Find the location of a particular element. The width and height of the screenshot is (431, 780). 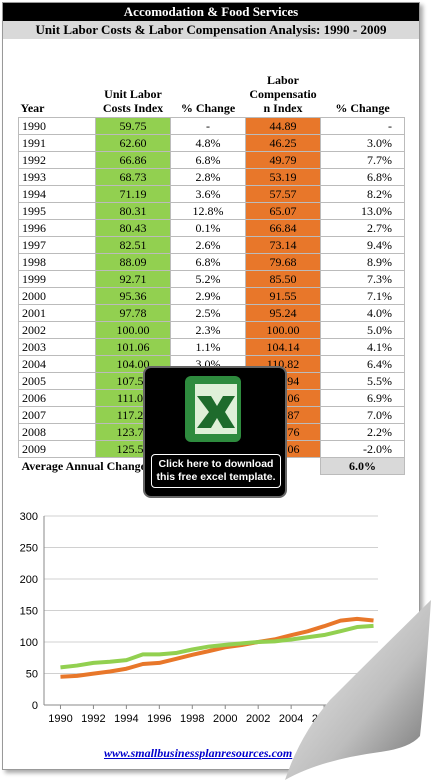

cell: 5.5% is located at coordinates (362, 381).